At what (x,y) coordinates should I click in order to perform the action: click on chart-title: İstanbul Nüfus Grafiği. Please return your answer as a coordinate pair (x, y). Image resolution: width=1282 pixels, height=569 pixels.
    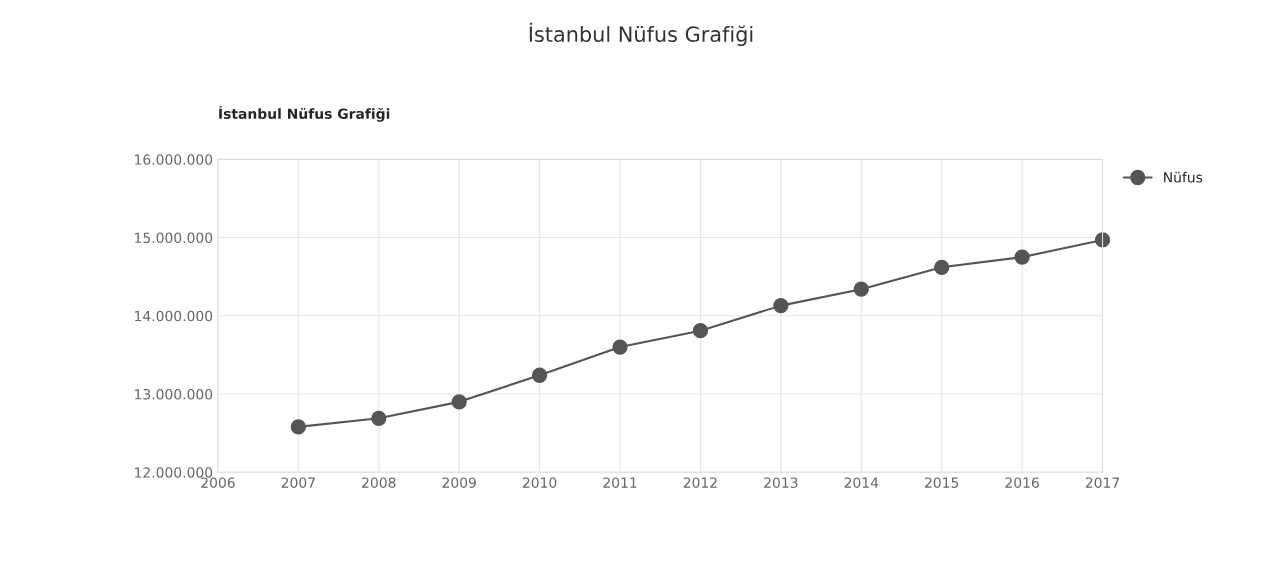
    Looking at the image, I should click on (641, 34).